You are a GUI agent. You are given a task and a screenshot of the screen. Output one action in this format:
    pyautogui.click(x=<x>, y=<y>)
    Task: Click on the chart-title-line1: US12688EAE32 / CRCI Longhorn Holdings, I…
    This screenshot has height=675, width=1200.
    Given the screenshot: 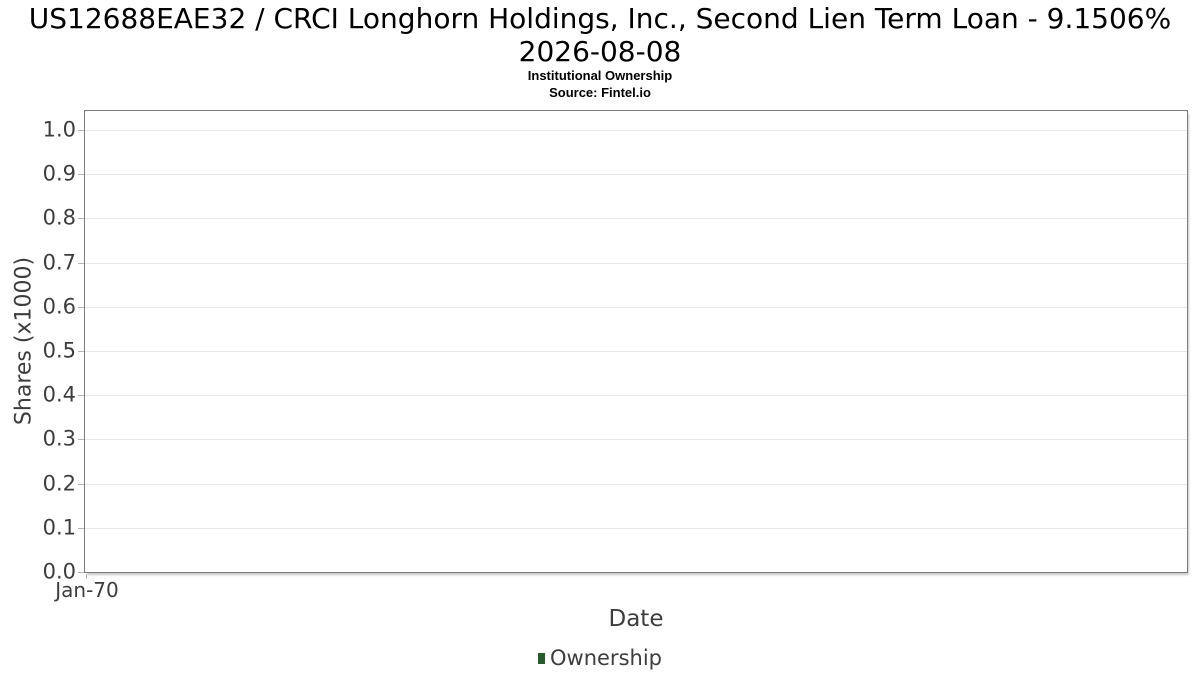 What is the action you would take?
    pyautogui.click(x=600, y=18)
    